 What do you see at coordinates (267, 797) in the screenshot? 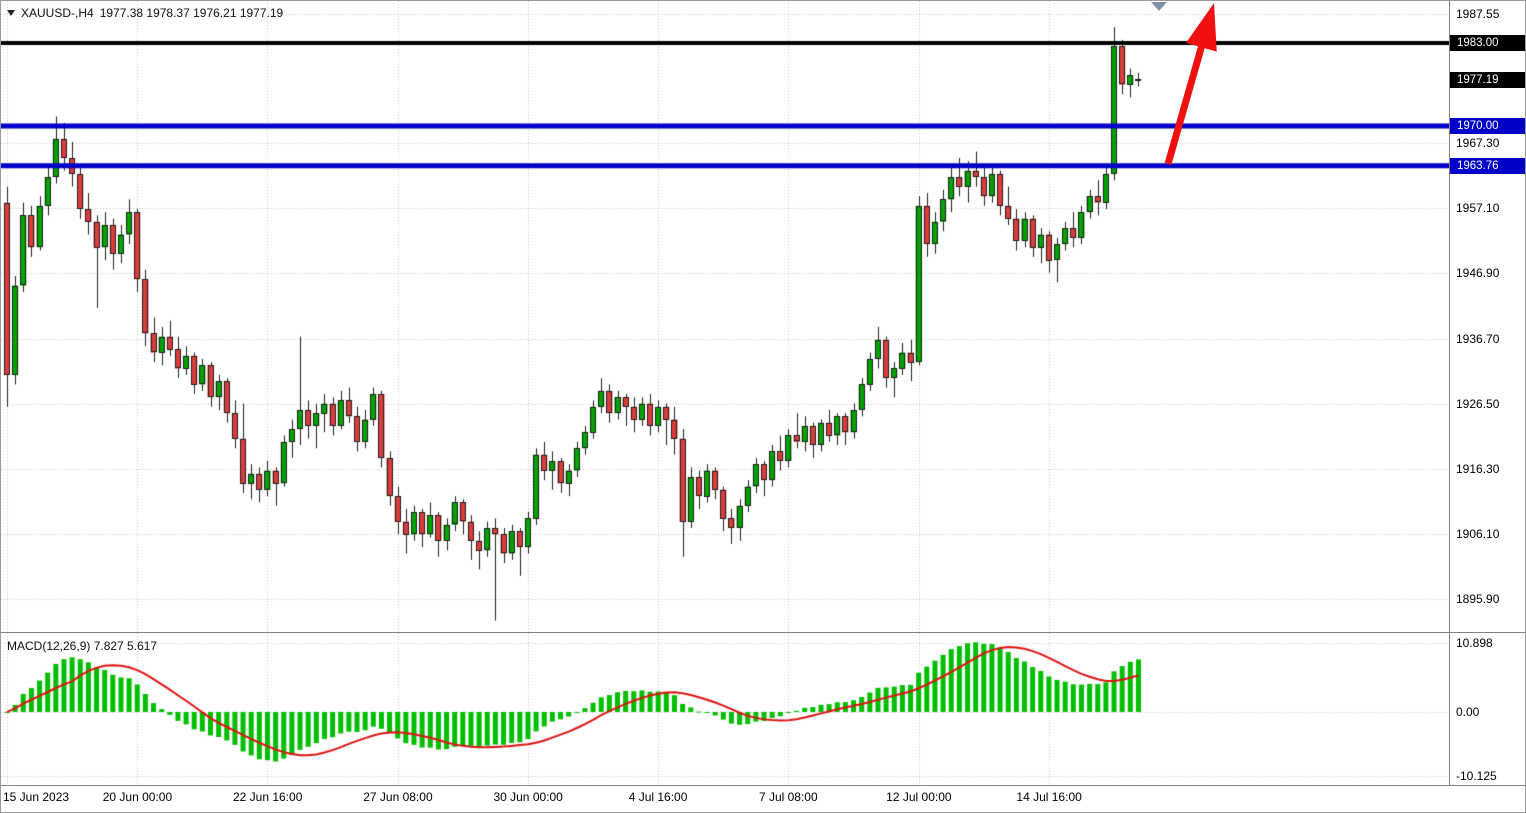
I see `time-tick-label: 22 Jun 16:00` at bounding box center [267, 797].